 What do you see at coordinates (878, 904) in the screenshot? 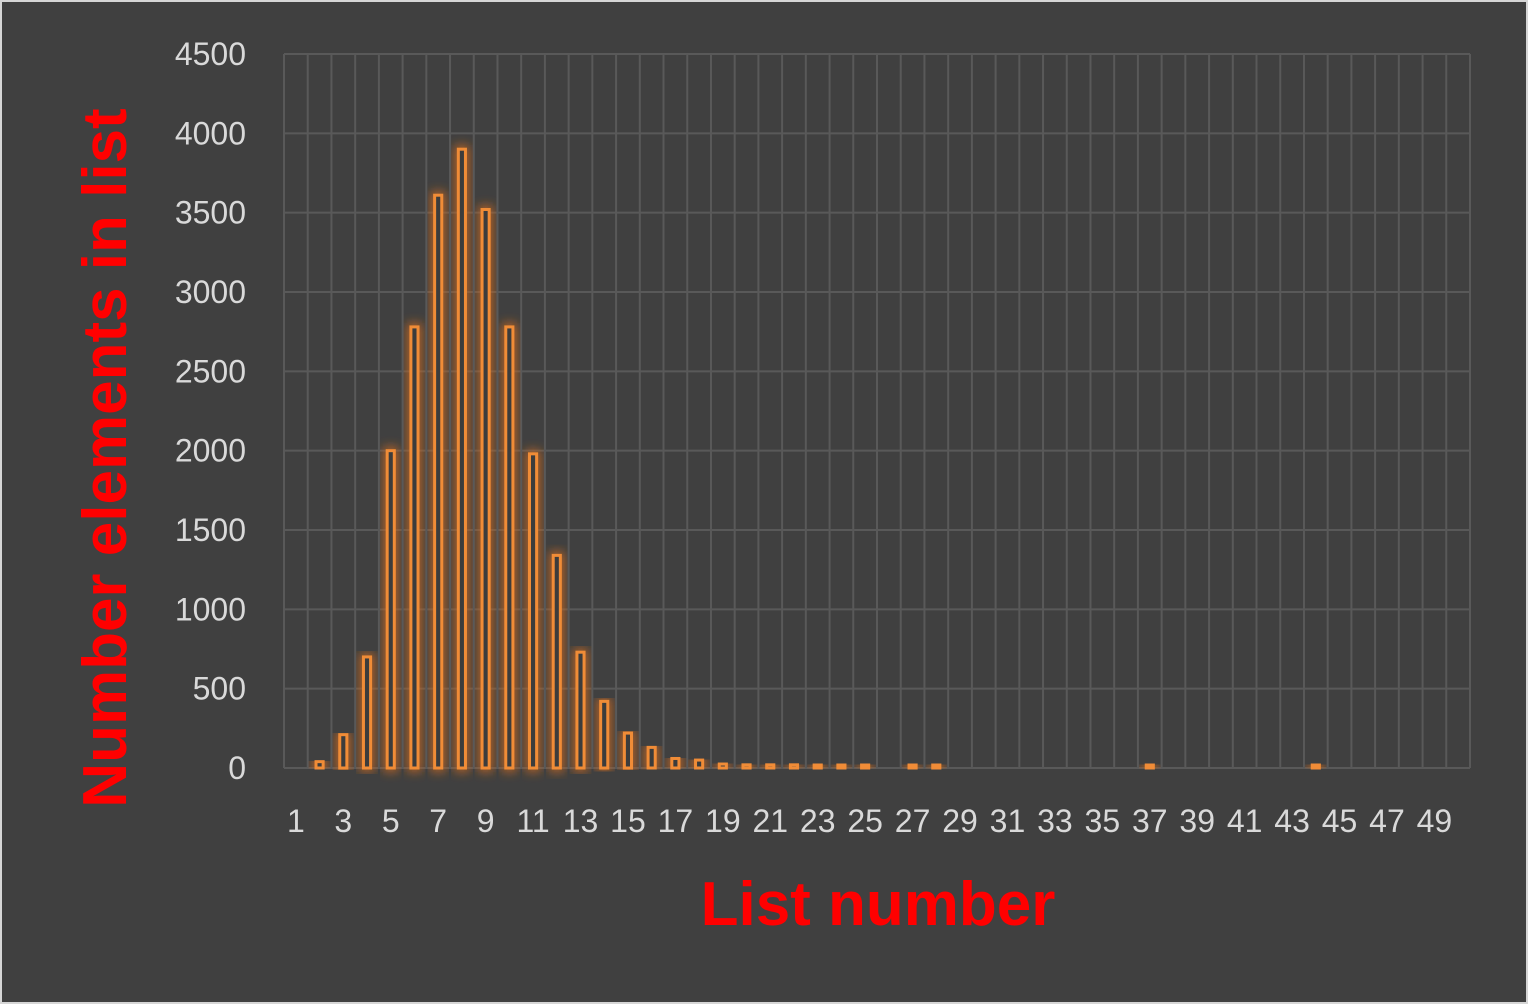
I see `x-axis-title: List number` at bounding box center [878, 904].